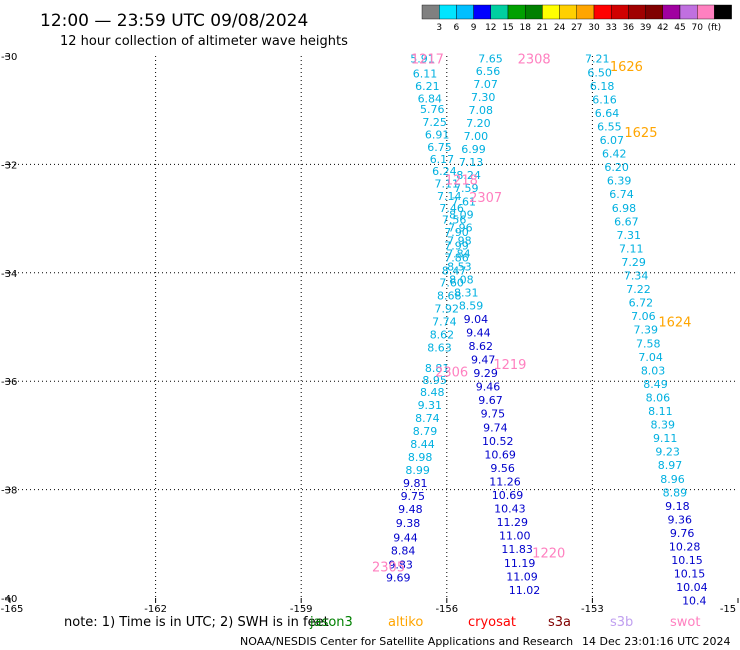  What do you see at coordinates (694, 601) in the screenshot?
I see `wave-height-value: 10.4` at bounding box center [694, 601].